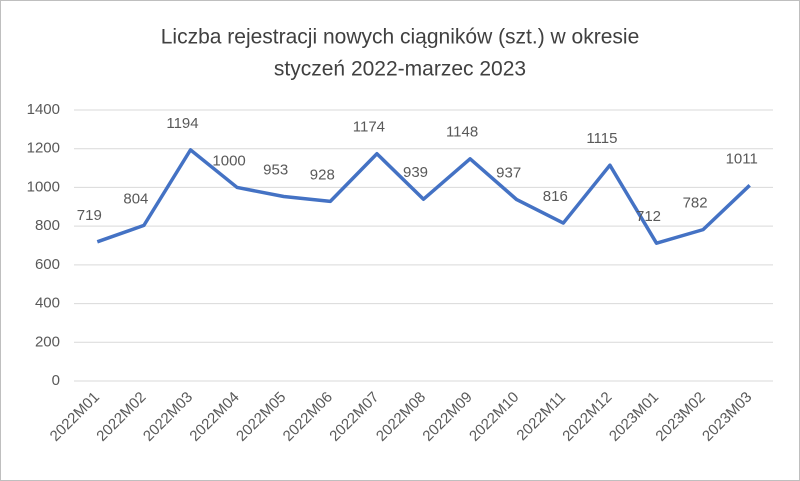 The image size is (800, 481). What do you see at coordinates (400, 69) in the screenshot?
I see `chart-title: styczeń 2022-marzec 2023` at bounding box center [400, 69].